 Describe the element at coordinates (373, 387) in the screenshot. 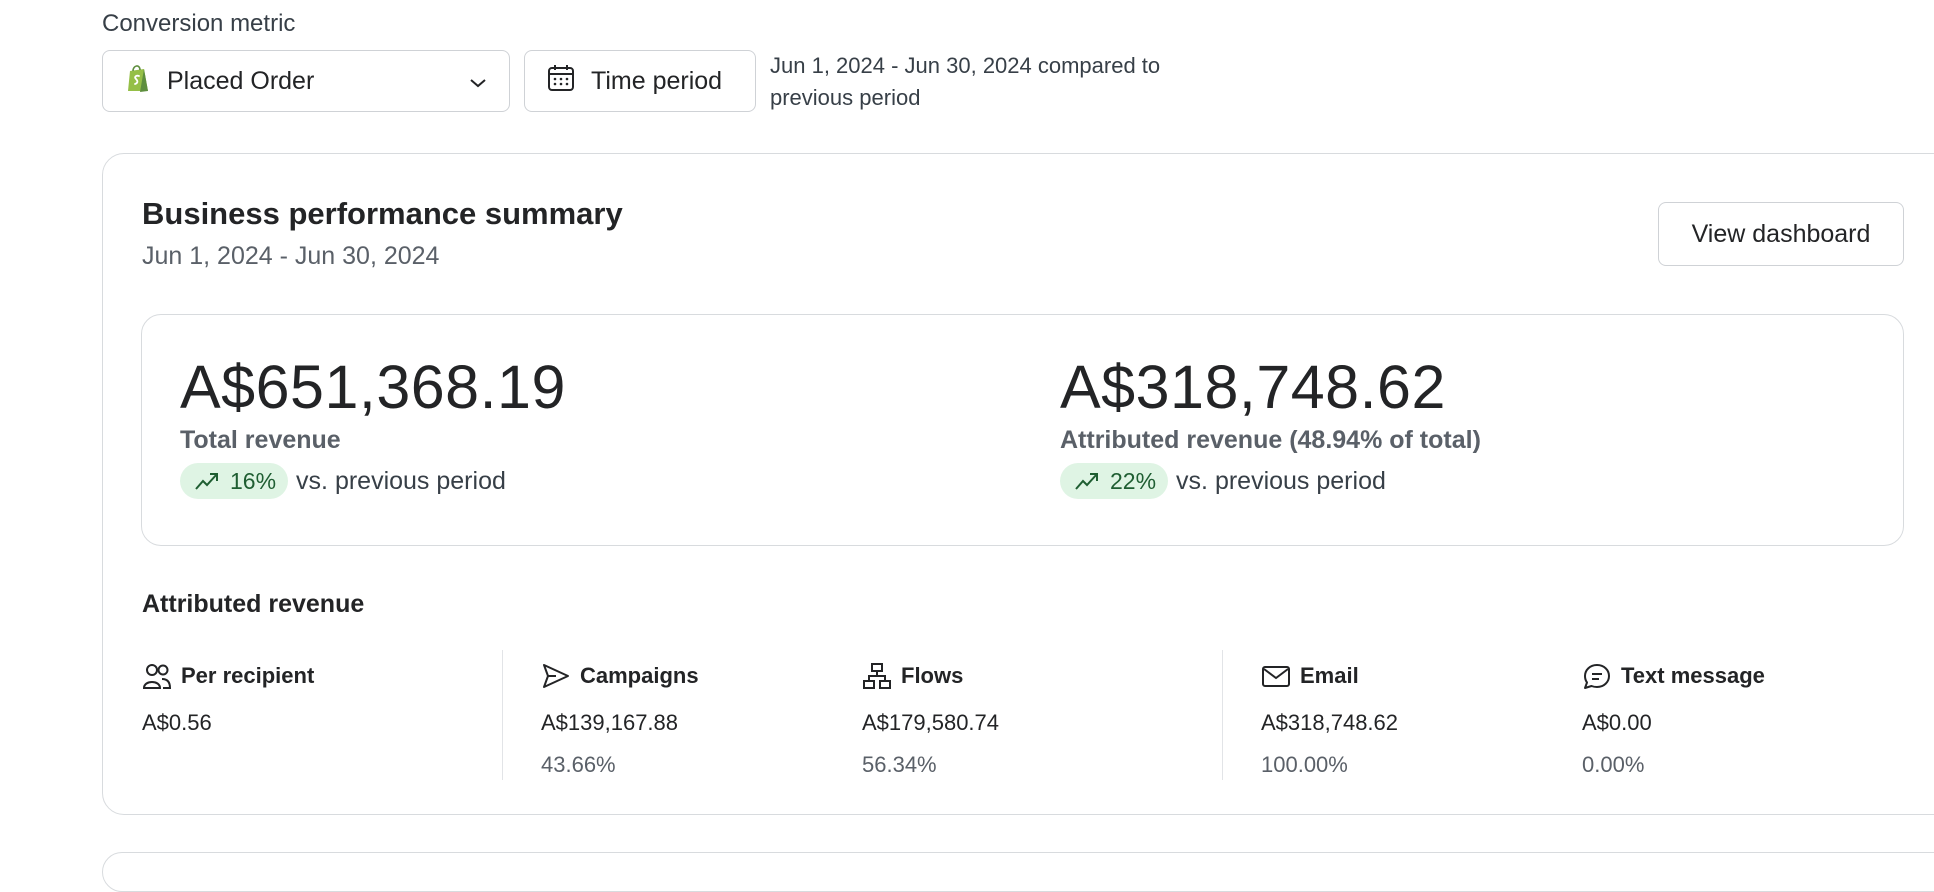

I see `total-revenue-value: A$651,368.19` at that location.